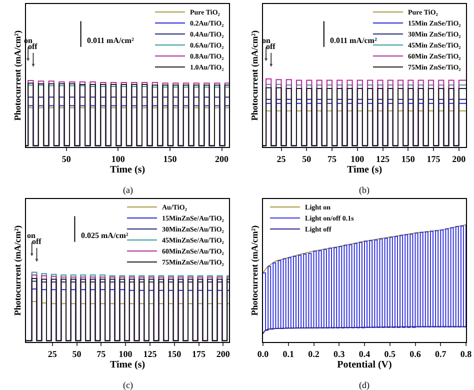 The image size is (474, 390). I want to click on x-tick-label: 0.8, so click(466, 353).